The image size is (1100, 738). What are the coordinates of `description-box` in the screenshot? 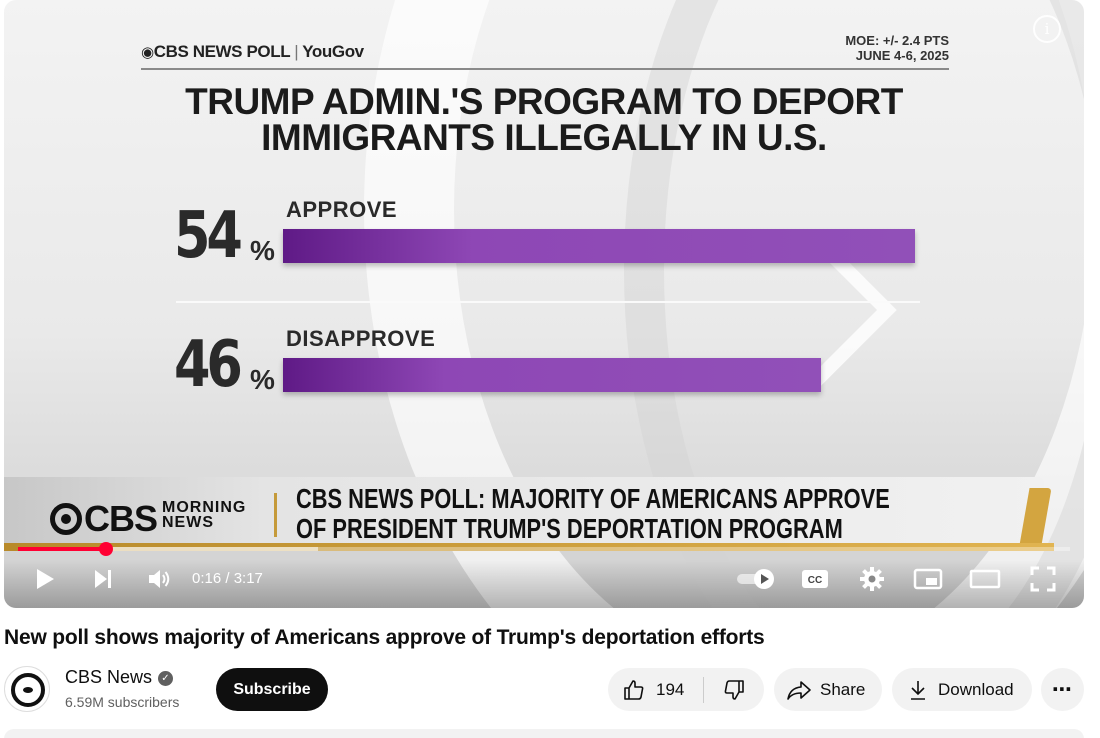 It's located at (544, 733).